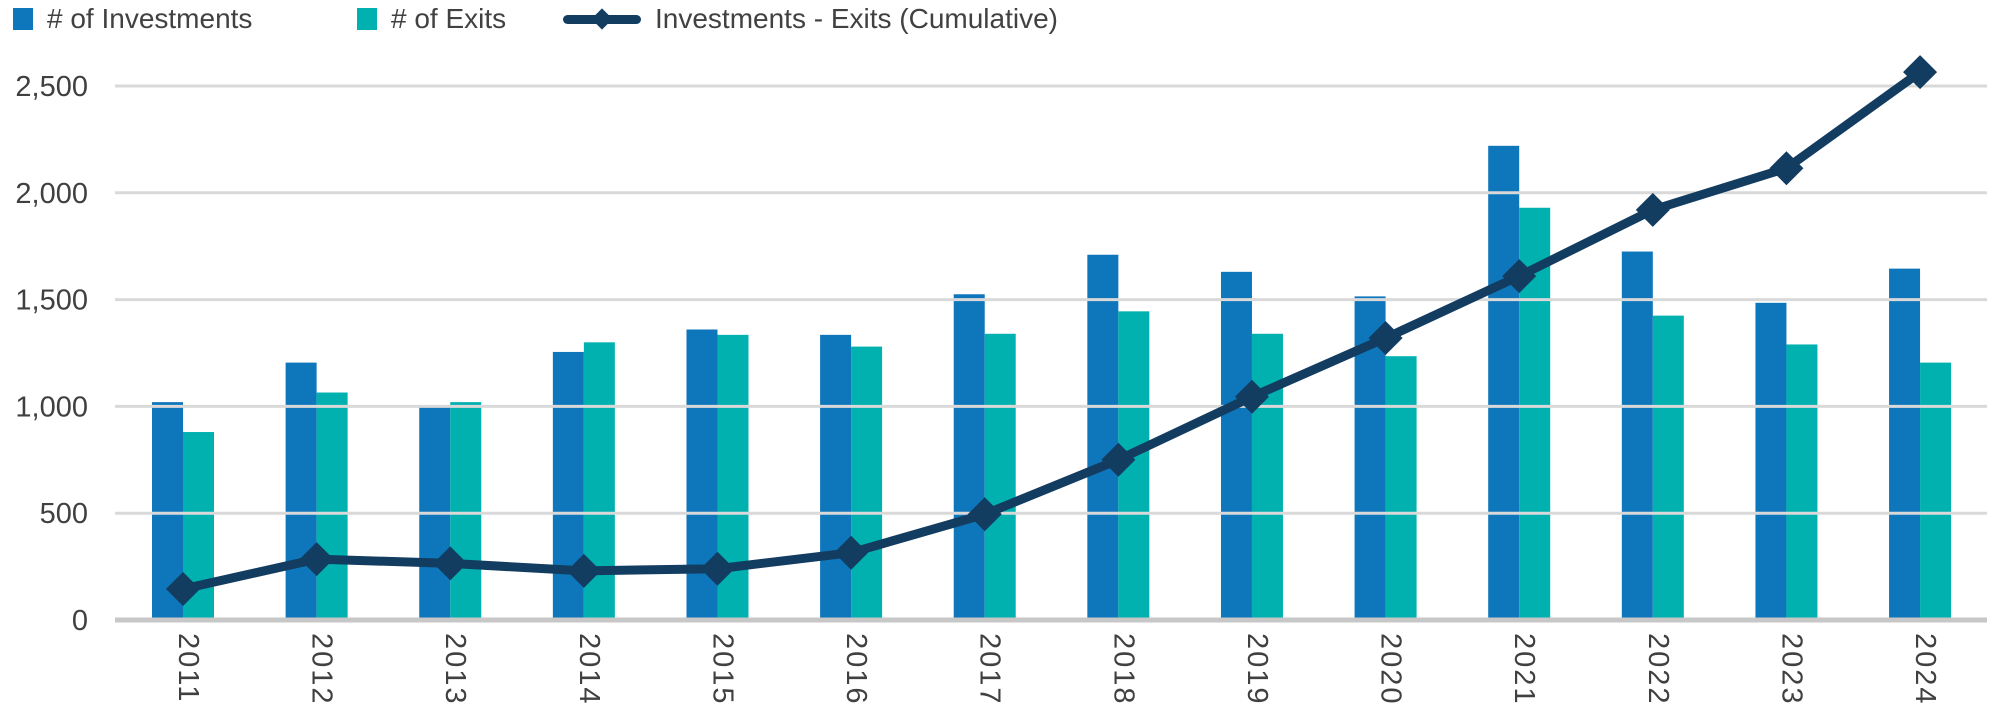 The image size is (2000, 721). I want to click on y-tick-label: 500, so click(64, 514).